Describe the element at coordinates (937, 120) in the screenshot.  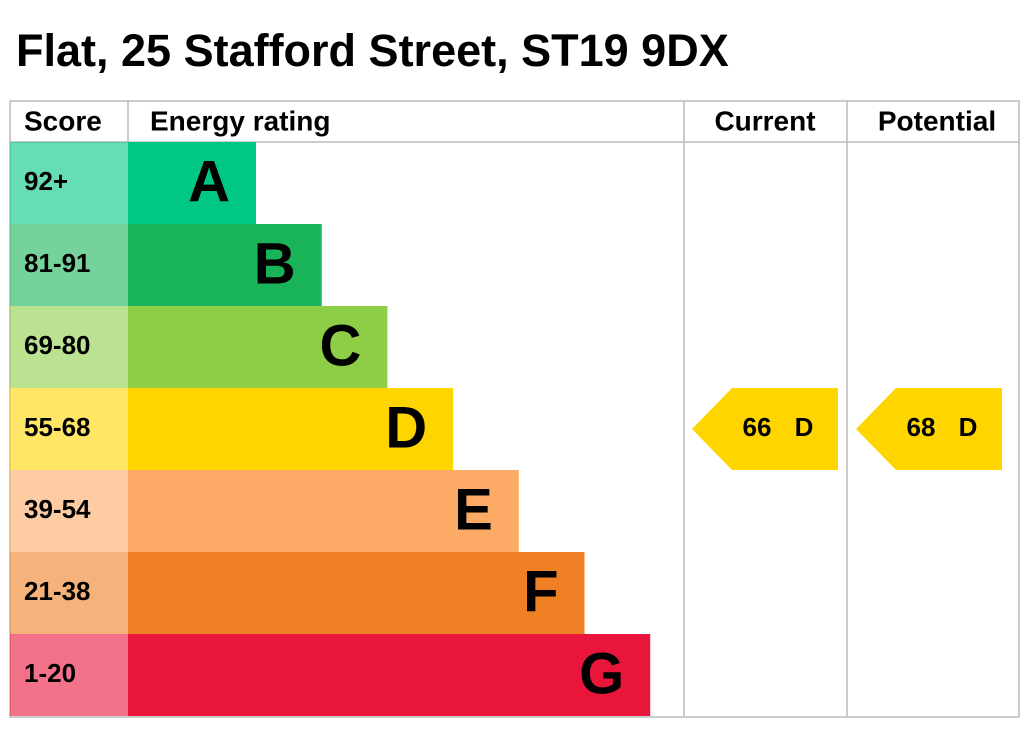
I see `header-potential: Potential` at that location.